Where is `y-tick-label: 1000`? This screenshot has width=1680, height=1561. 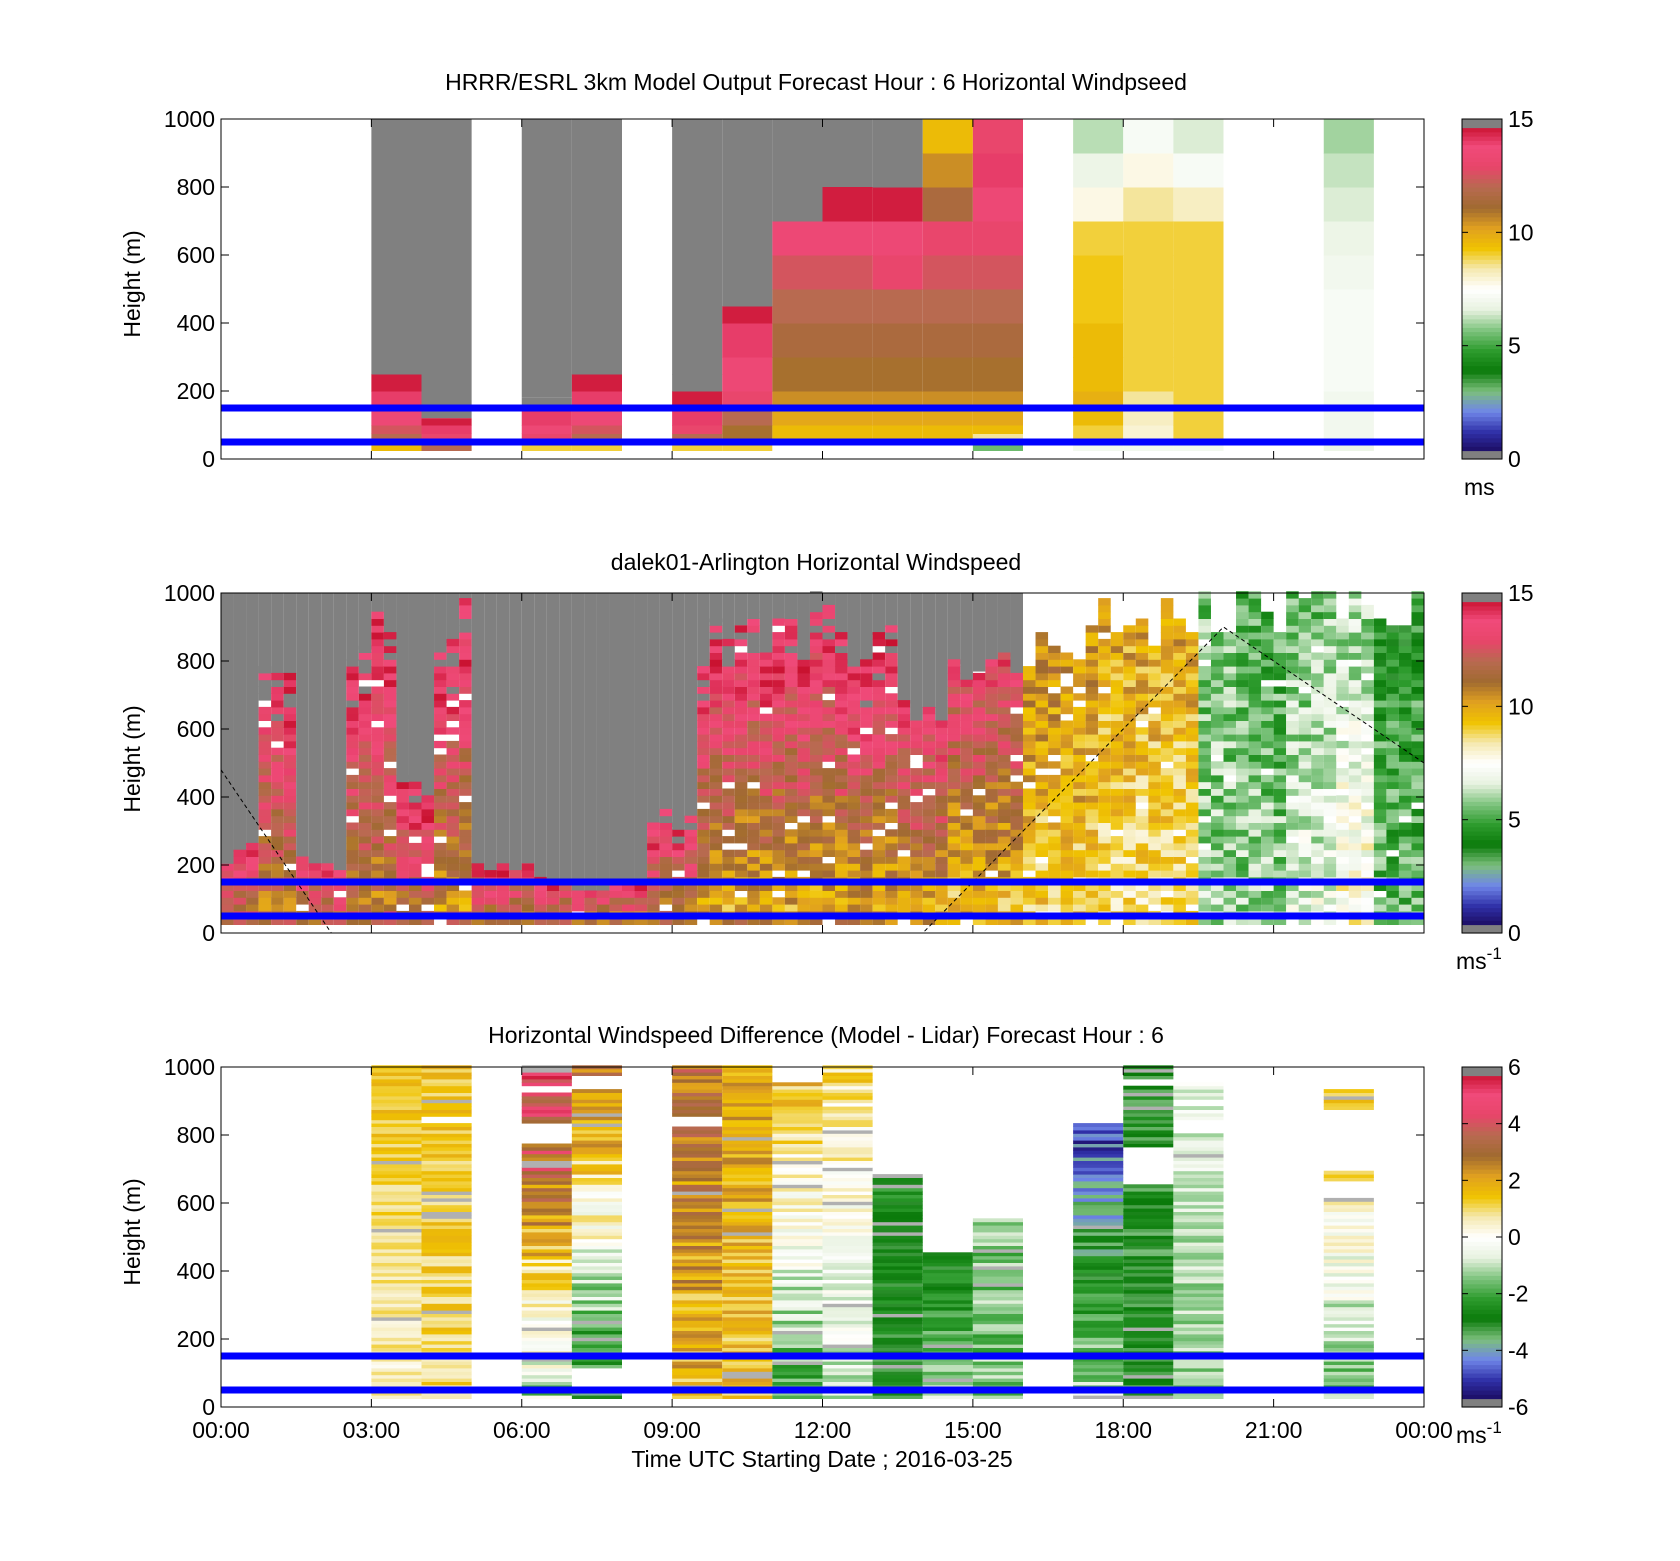 y-tick-label: 1000 is located at coordinates (189, 1067).